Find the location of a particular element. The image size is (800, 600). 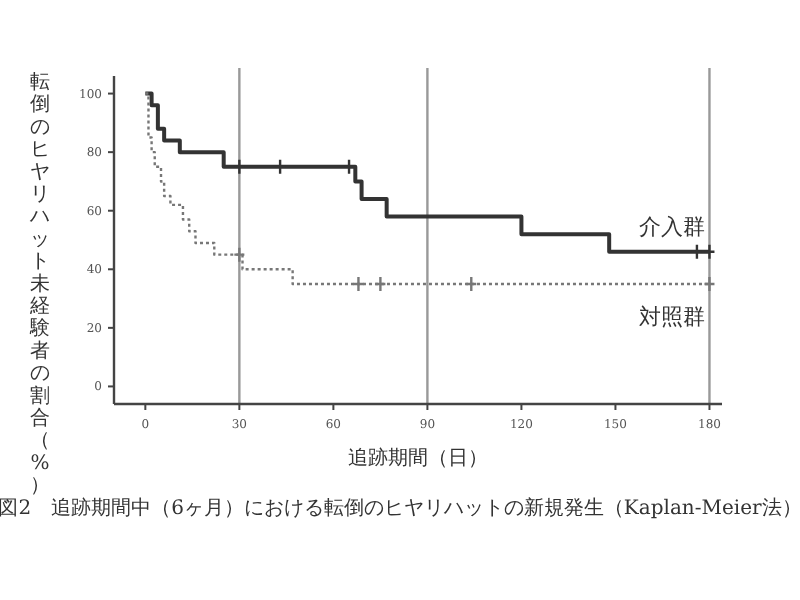

series-label: 対照群 is located at coordinates (672, 316).